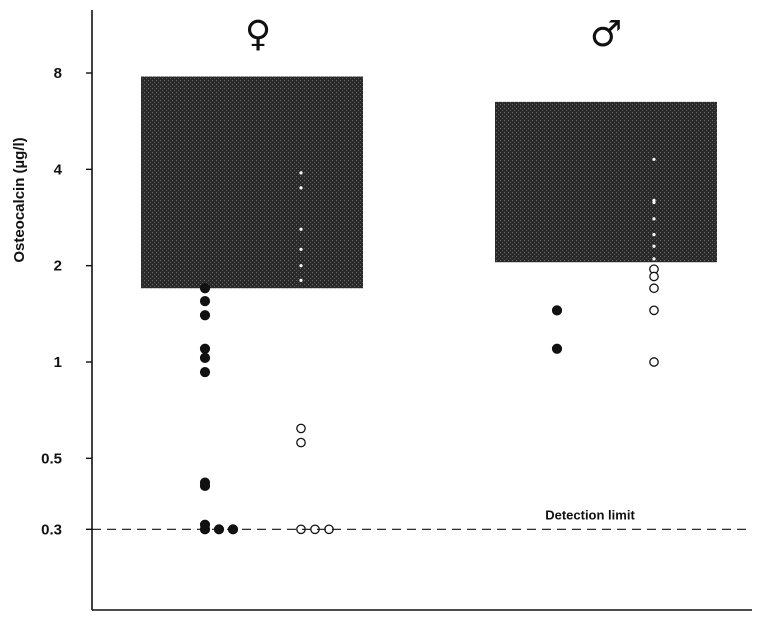 The height and width of the screenshot is (619, 763). I want to click on detection-limit-label: Detection limit, so click(590, 514).